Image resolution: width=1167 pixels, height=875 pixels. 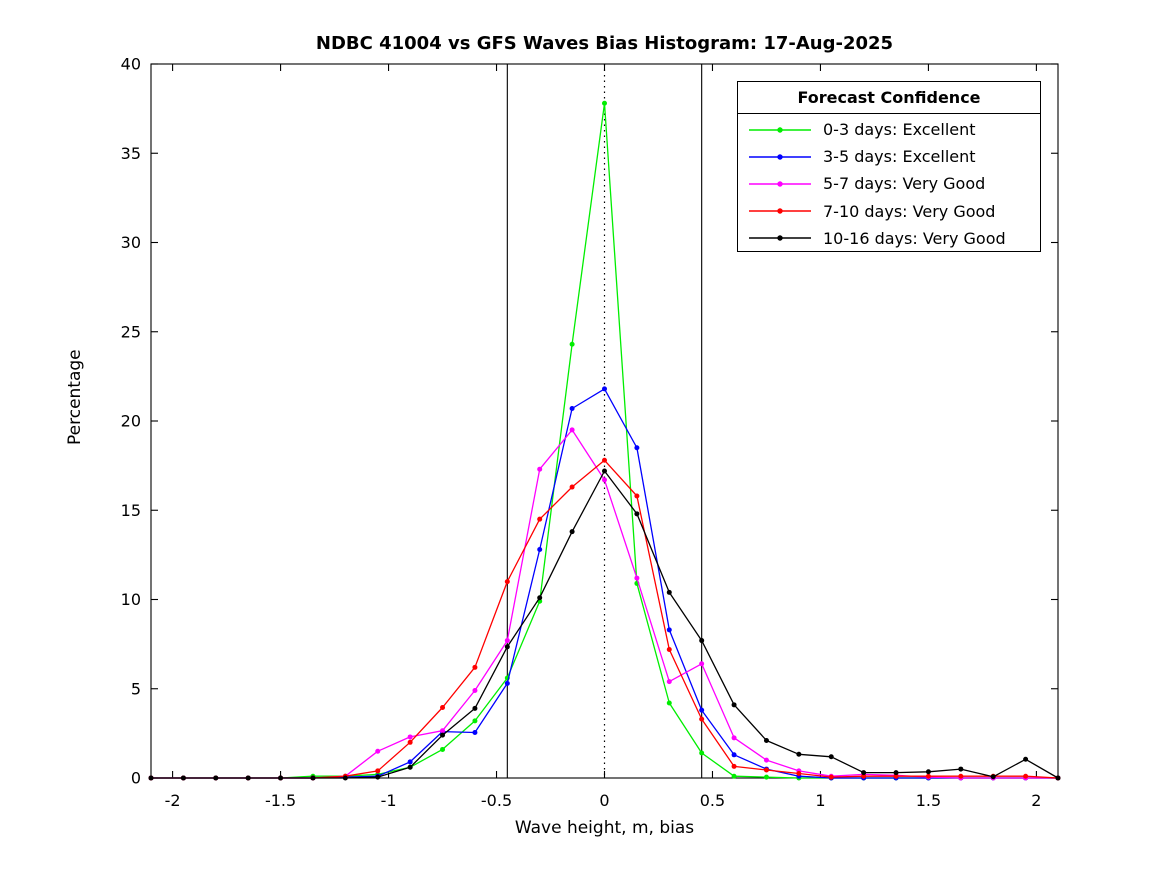 I want to click on legend-entry-label: 10-16 days: Very Good, so click(x=914, y=238).